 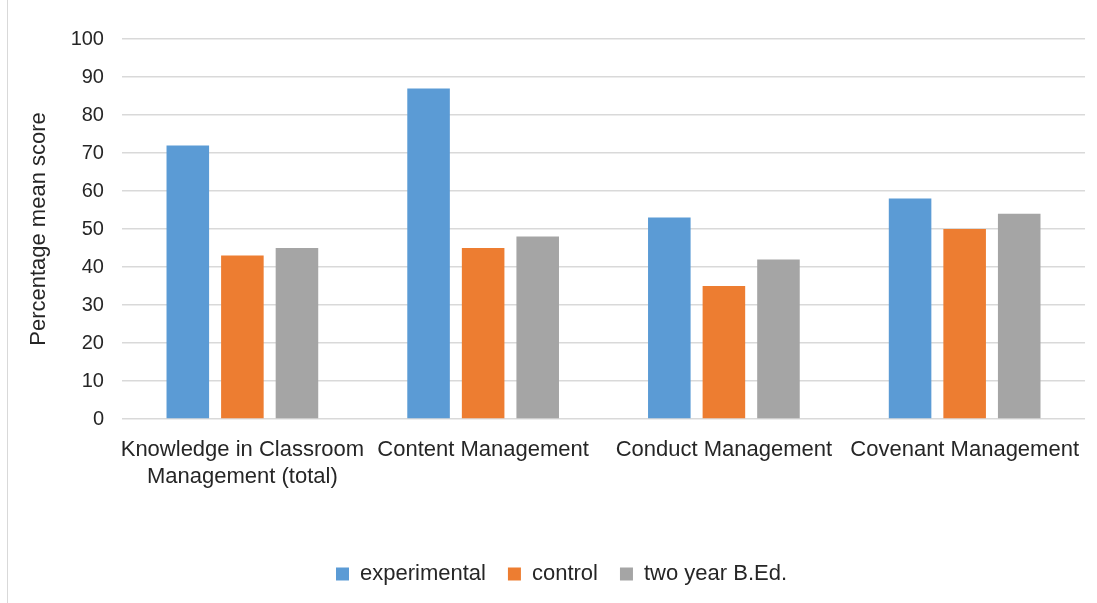 I want to click on y-tick-label: 50, so click(x=92, y=227).